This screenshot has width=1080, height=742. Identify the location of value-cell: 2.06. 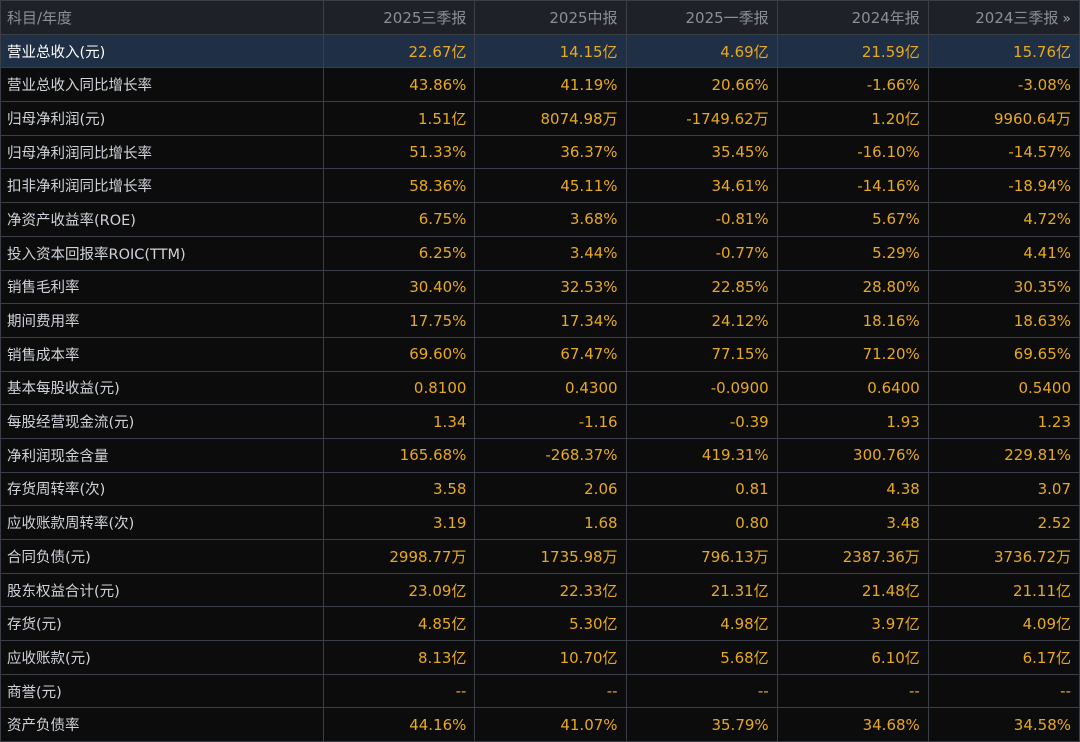
(550, 489).